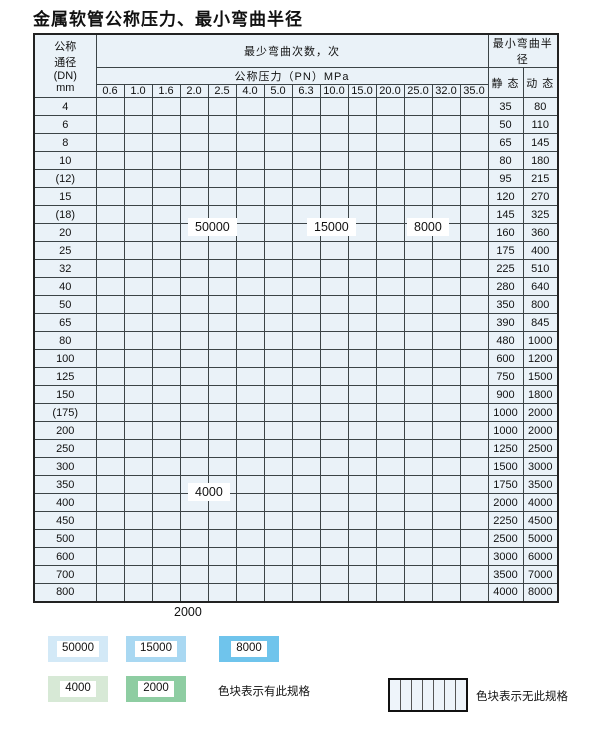 This screenshot has width=600, height=743. What do you see at coordinates (65, 448) in the screenshot?
I see `dn-value-cell: 250` at bounding box center [65, 448].